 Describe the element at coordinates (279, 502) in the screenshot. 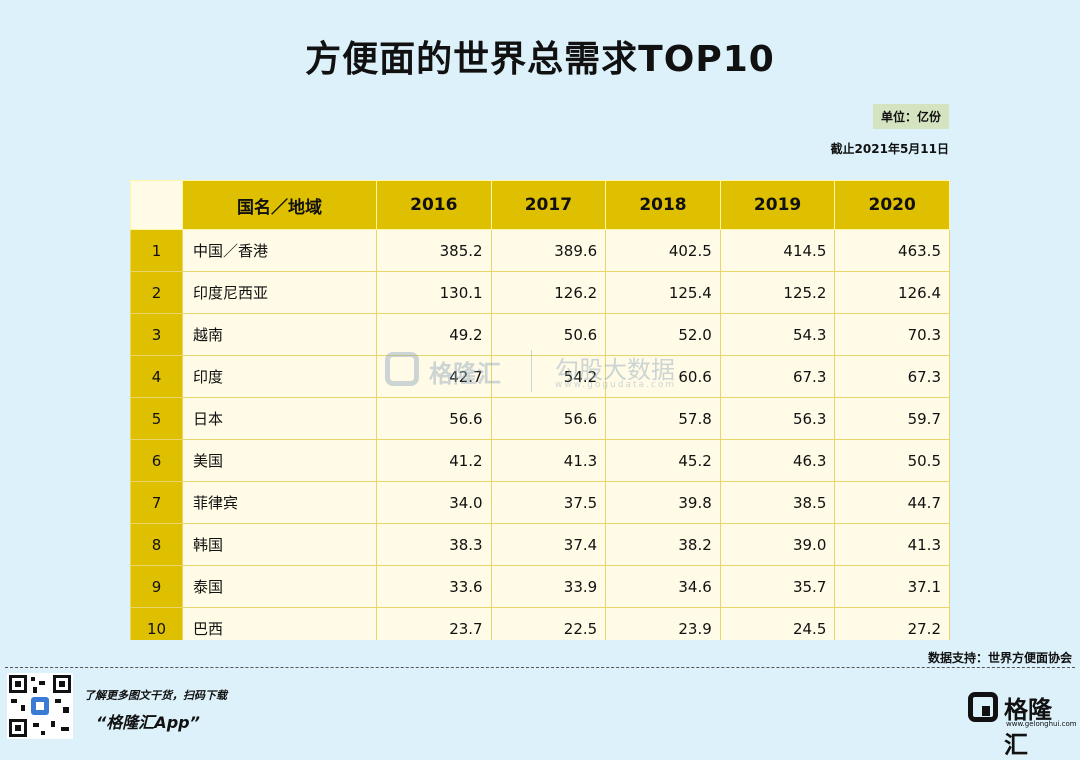

I see `country-cell: 菲律宾` at that location.